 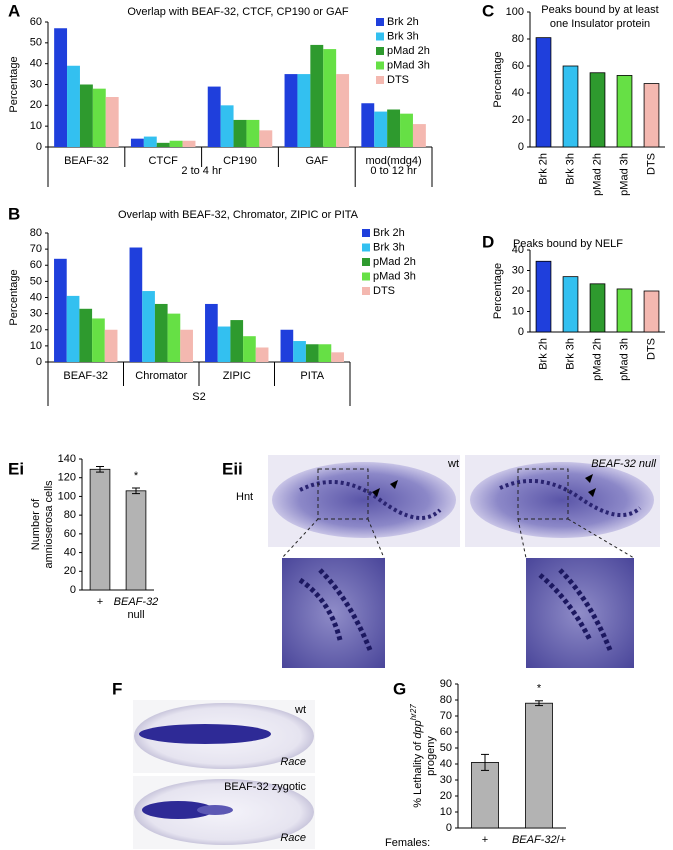 What do you see at coordinates (431, 756) in the screenshot?
I see `y-axis-label-part: progeny` at bounding box center [431, 756].